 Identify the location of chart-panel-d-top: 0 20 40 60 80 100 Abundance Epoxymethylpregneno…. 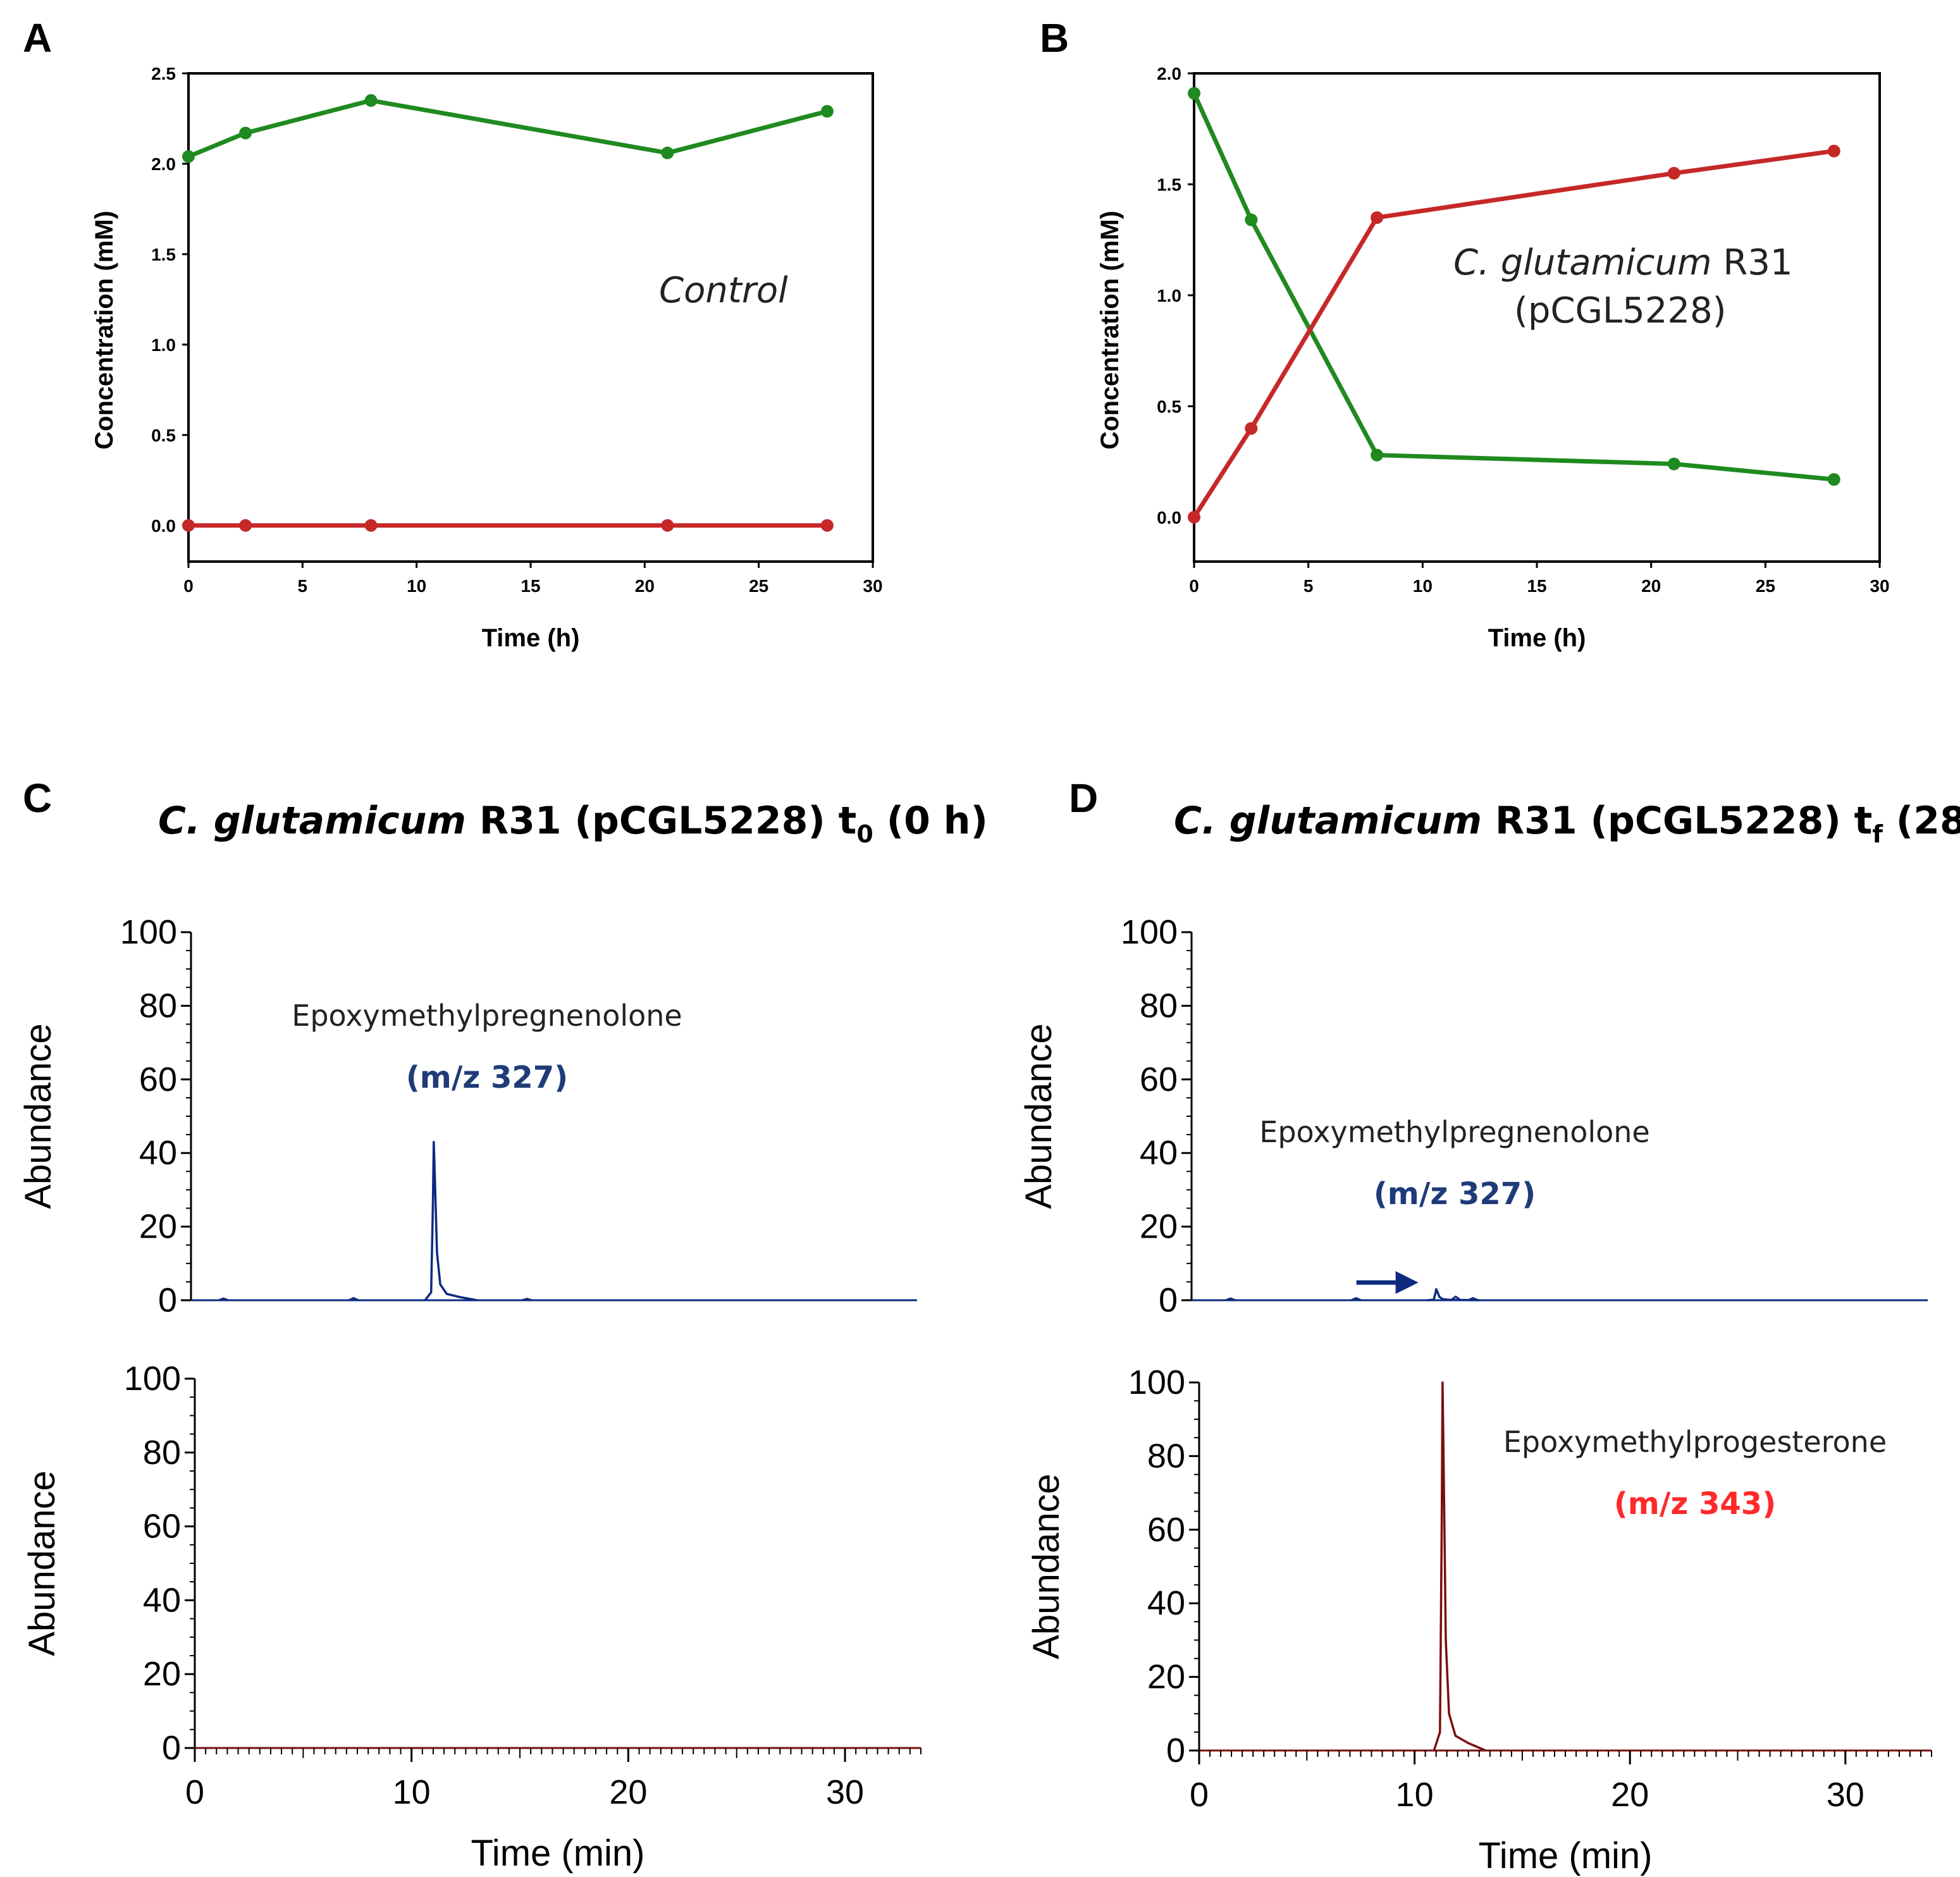
(1473, 1116).